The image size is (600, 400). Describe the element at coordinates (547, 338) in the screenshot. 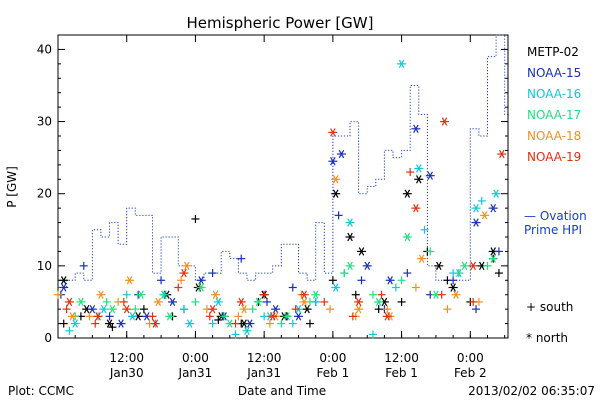

I see `legend-north: * north` at that location.